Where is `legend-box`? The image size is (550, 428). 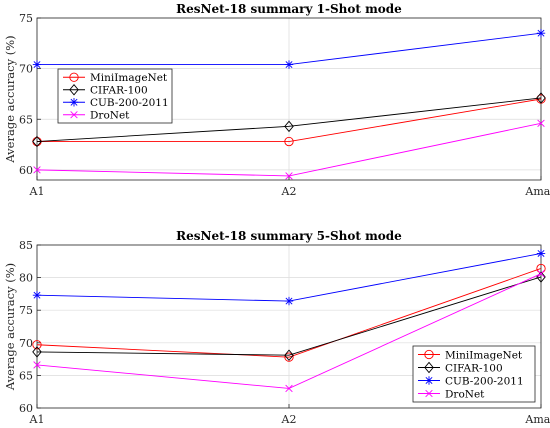 legend-box is located at coordinates (115, 96).